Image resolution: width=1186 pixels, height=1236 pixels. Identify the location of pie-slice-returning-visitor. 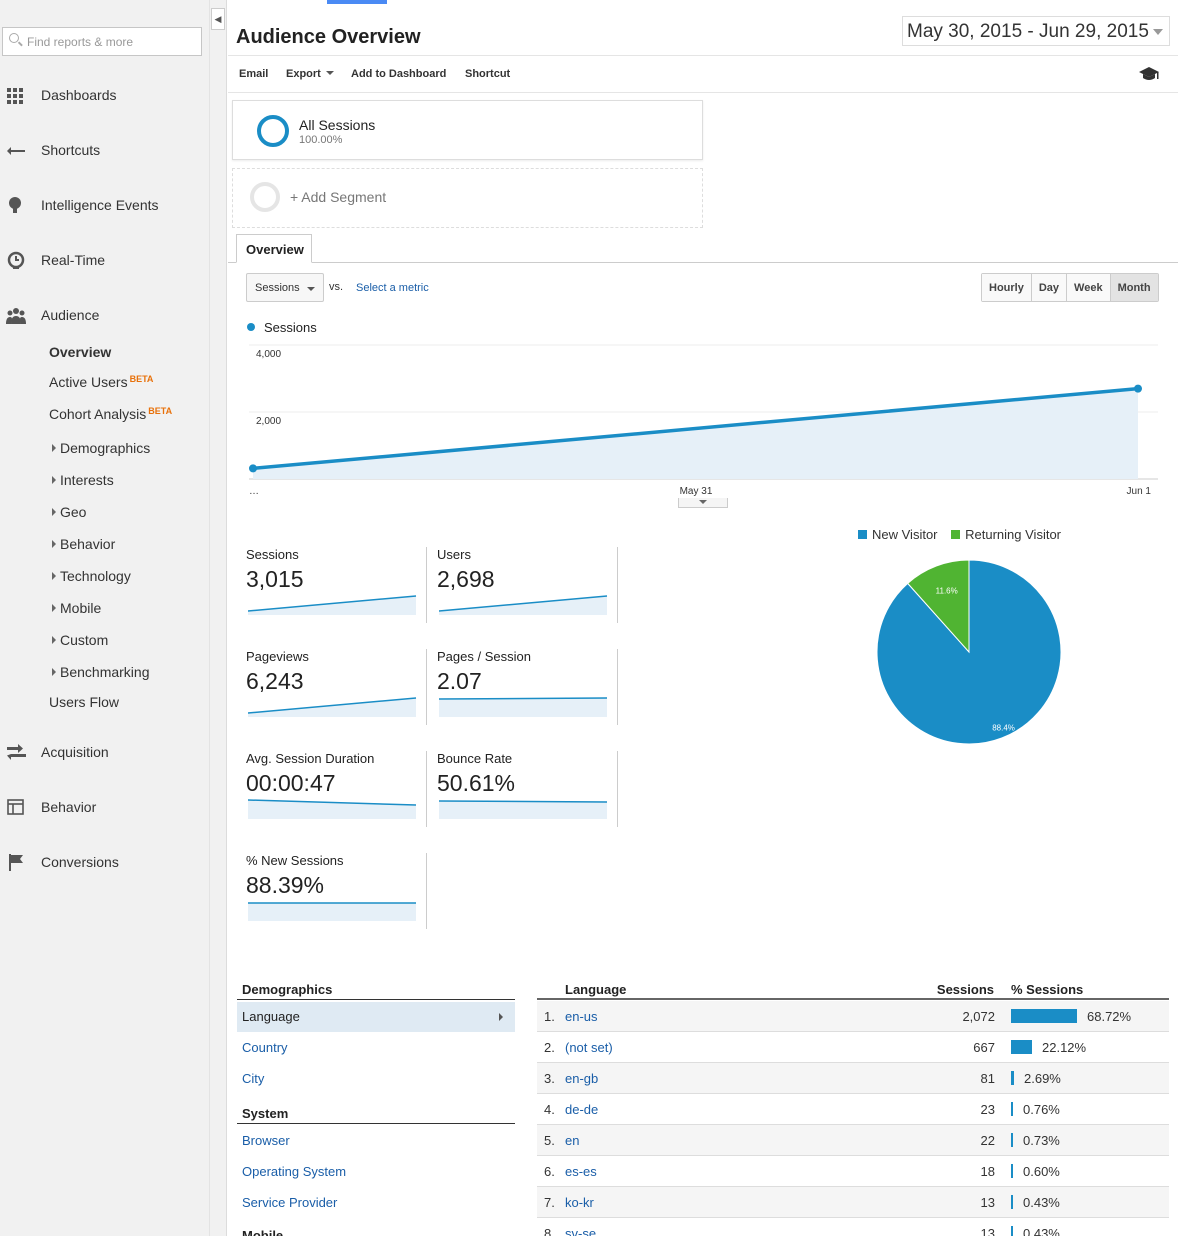
(938, 606).